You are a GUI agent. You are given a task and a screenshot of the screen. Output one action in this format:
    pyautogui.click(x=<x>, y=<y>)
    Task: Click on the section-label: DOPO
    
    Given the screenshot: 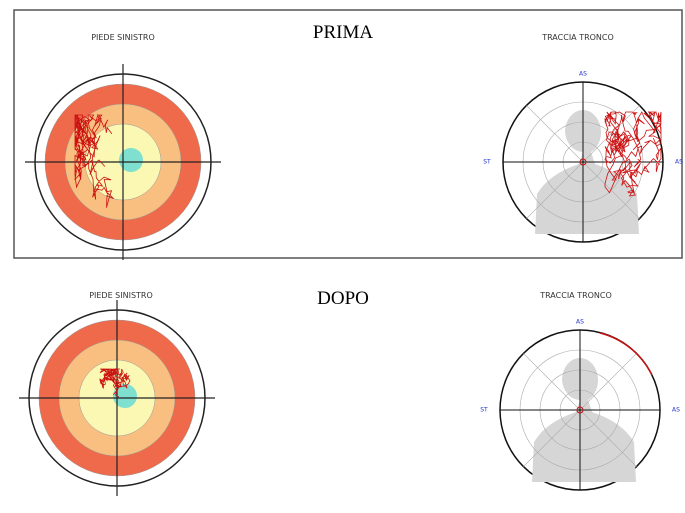 What is the action you would take?
    pyautogui.click(x=343, y=298)
    